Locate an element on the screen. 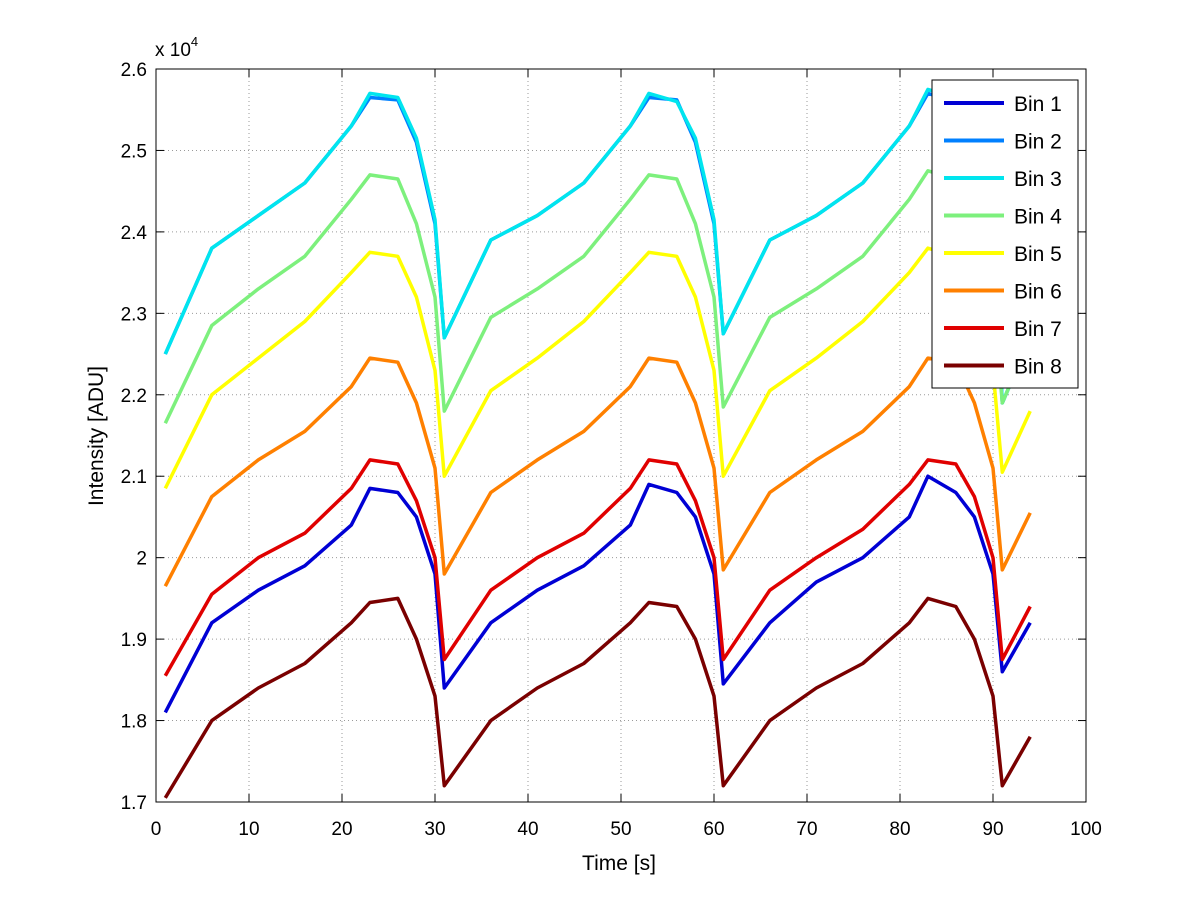 The height and width of the screenshot is (901, 1200). legend-label: Bin 7 is located at coordinates (1038, 329).